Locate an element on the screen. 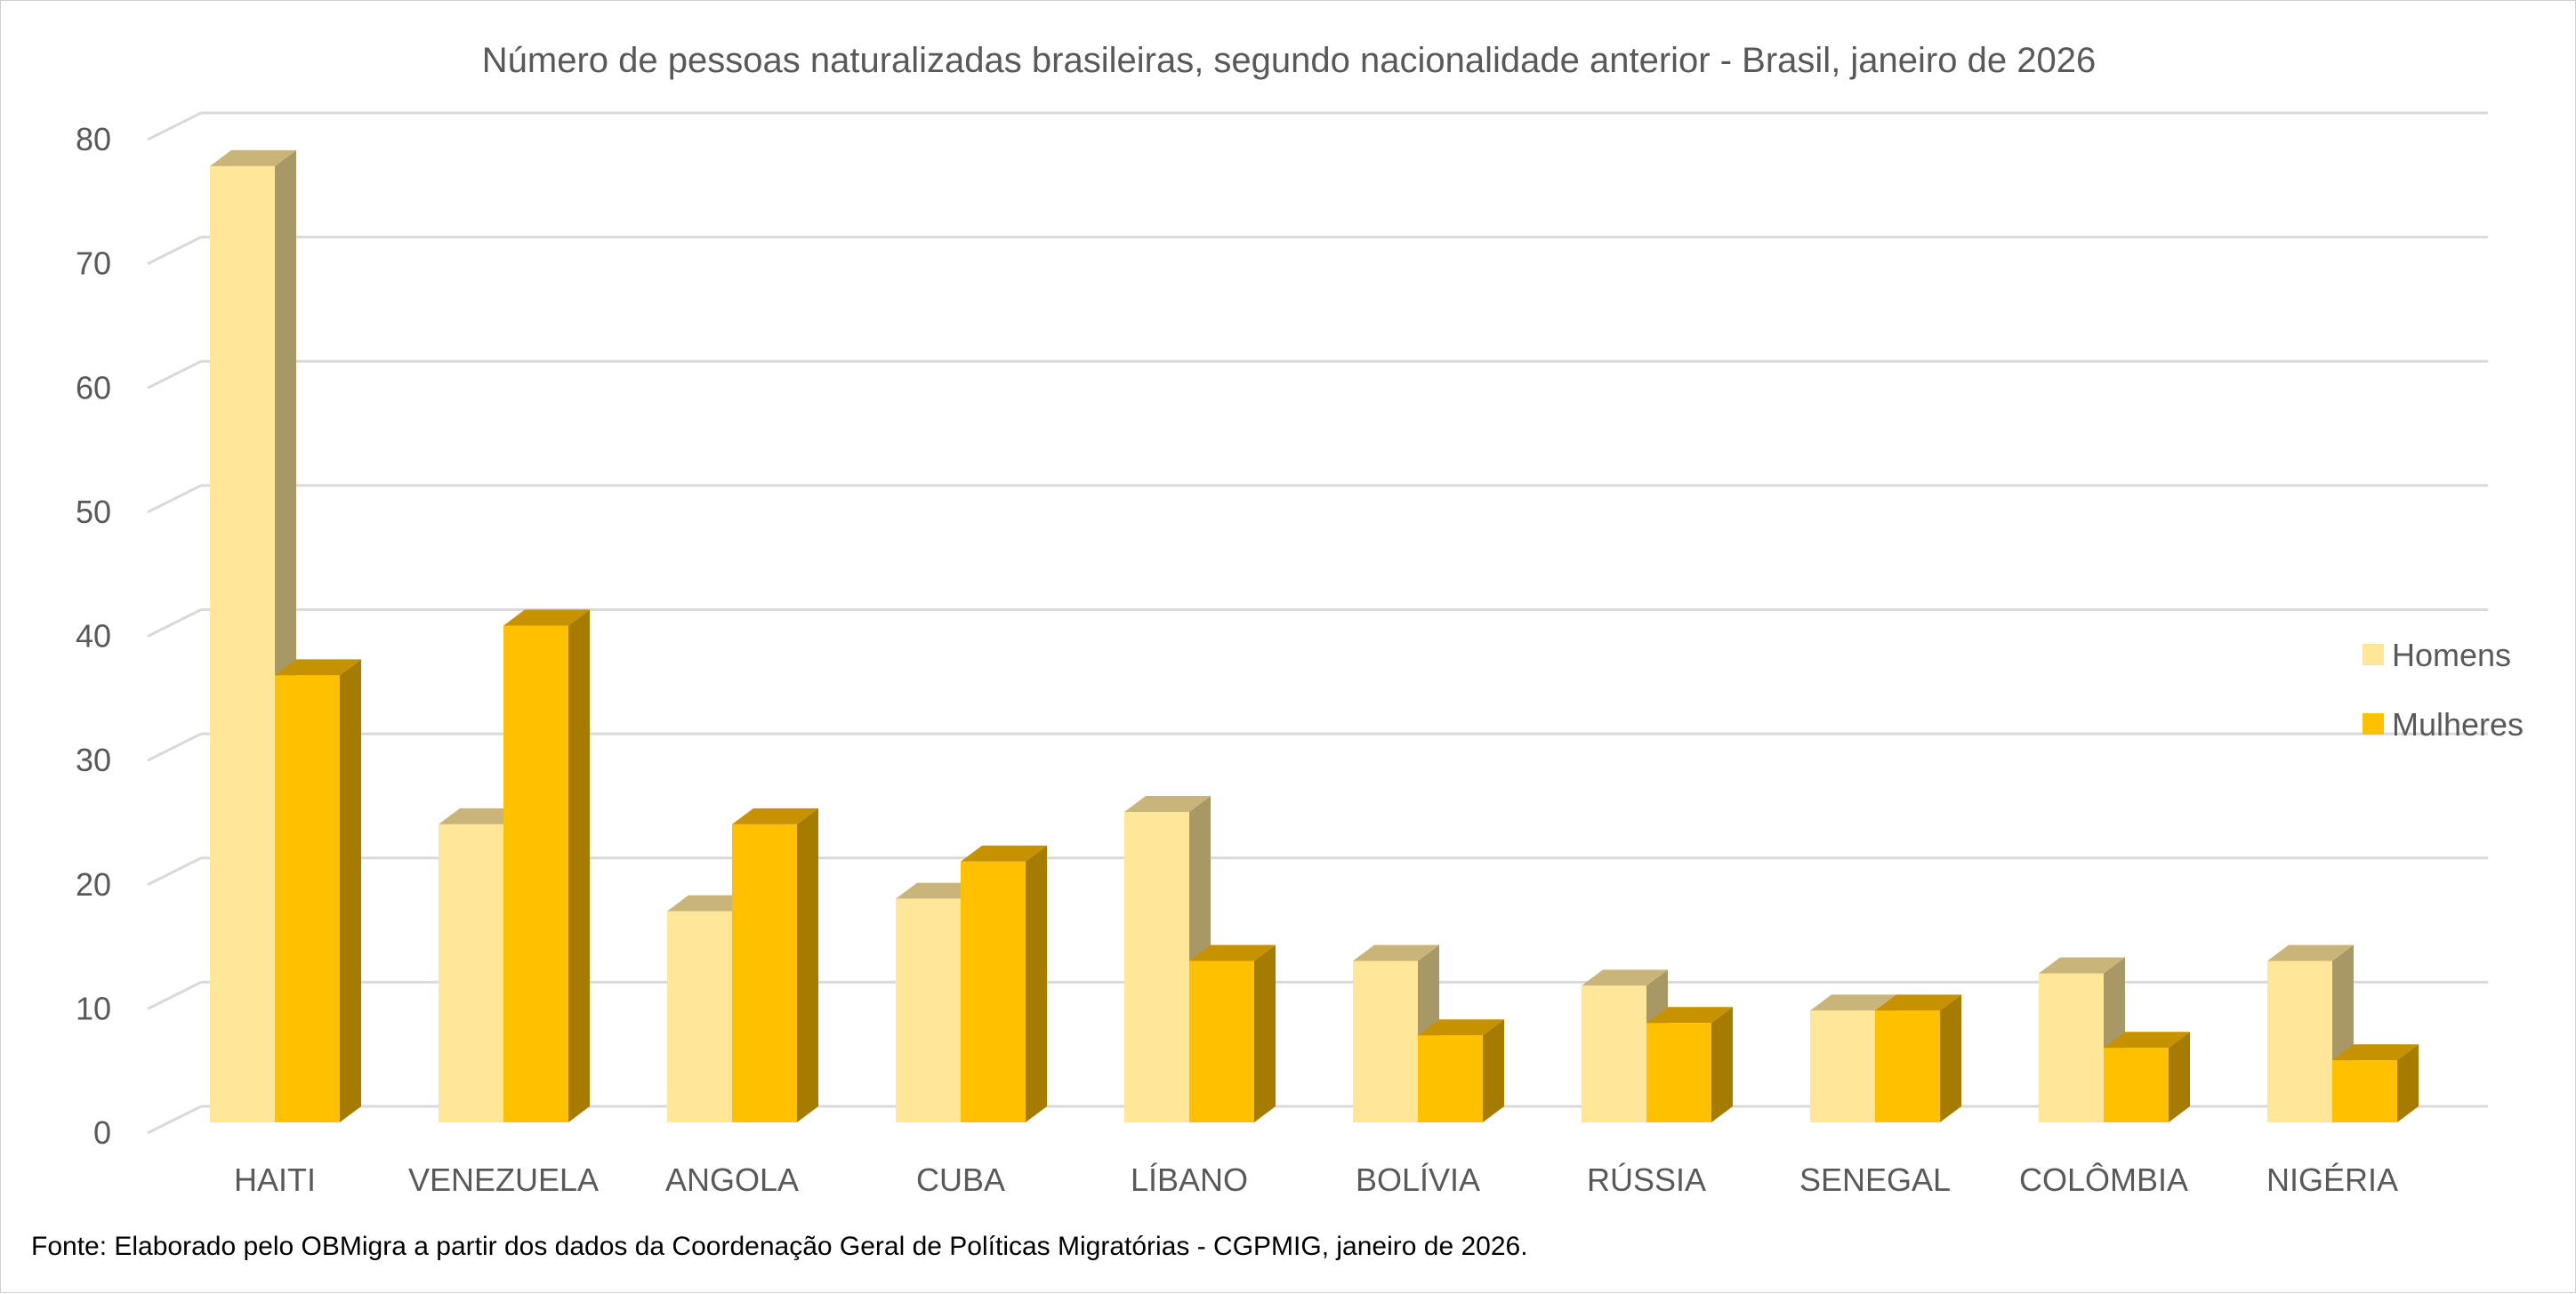  x-tick-label: RÚSSIA is located at coordinates (1646, 1179).